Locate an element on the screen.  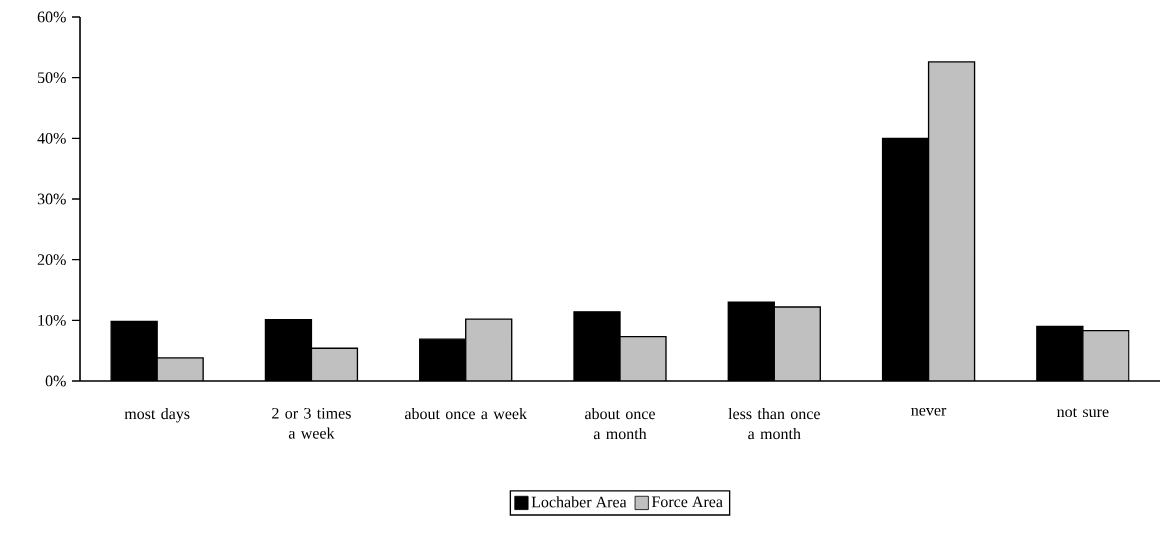
y-tick-label: 50% is located at coordinates (52, 78).